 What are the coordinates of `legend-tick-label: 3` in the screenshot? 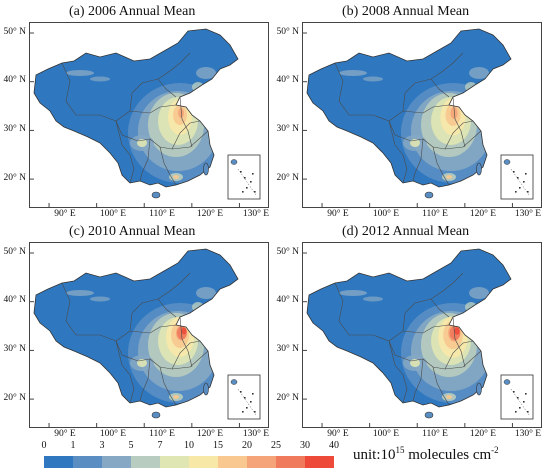 It's located at (102, 445).